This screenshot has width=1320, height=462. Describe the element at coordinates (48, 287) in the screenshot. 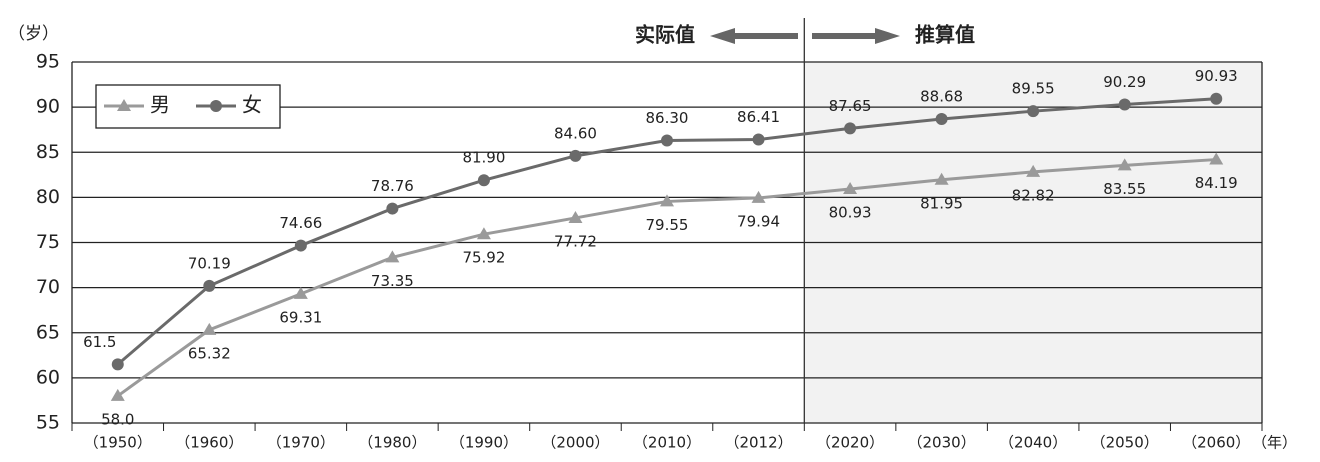

I see `y-tick-label: 70` at that location.